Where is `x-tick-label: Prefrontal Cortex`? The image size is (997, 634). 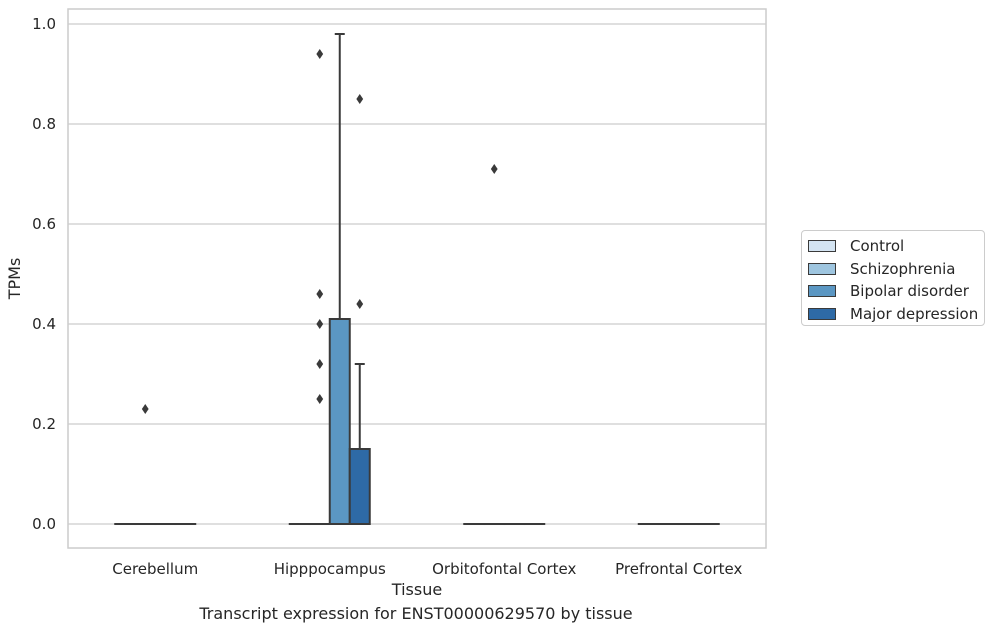 x-tick-label: Prefrontal Cortex is located at coordinates (678, 569).